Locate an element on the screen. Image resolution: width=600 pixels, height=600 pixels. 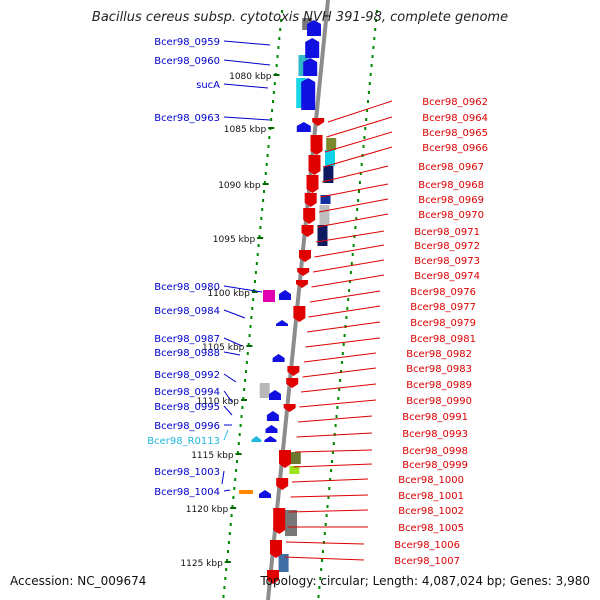
forward-gene-label: Bcer98_0996 is located at coordinates (187, 426).